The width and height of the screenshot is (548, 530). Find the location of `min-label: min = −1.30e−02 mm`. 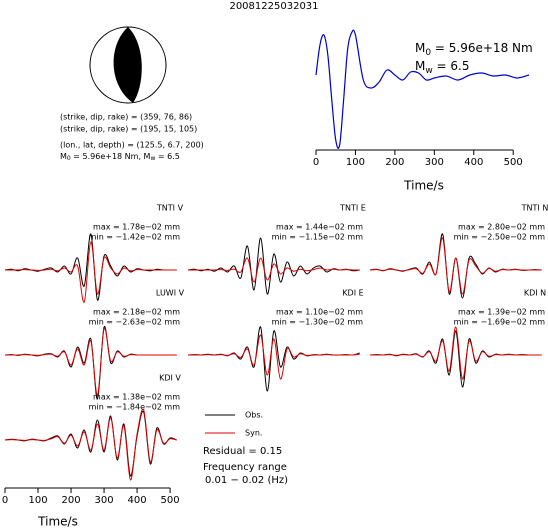

min-label: min = −1.30e−02 mm is located at coordinates (318, 322).